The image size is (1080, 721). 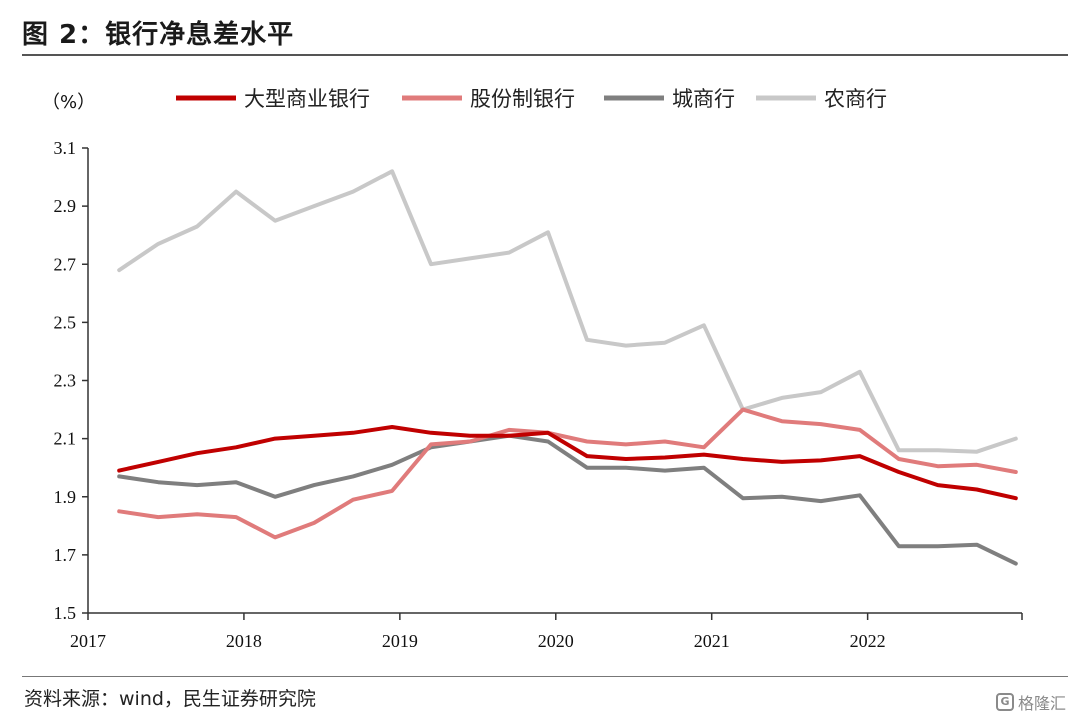 I want to click on y-tick-label: 2.5, so click(x=65, y=322).